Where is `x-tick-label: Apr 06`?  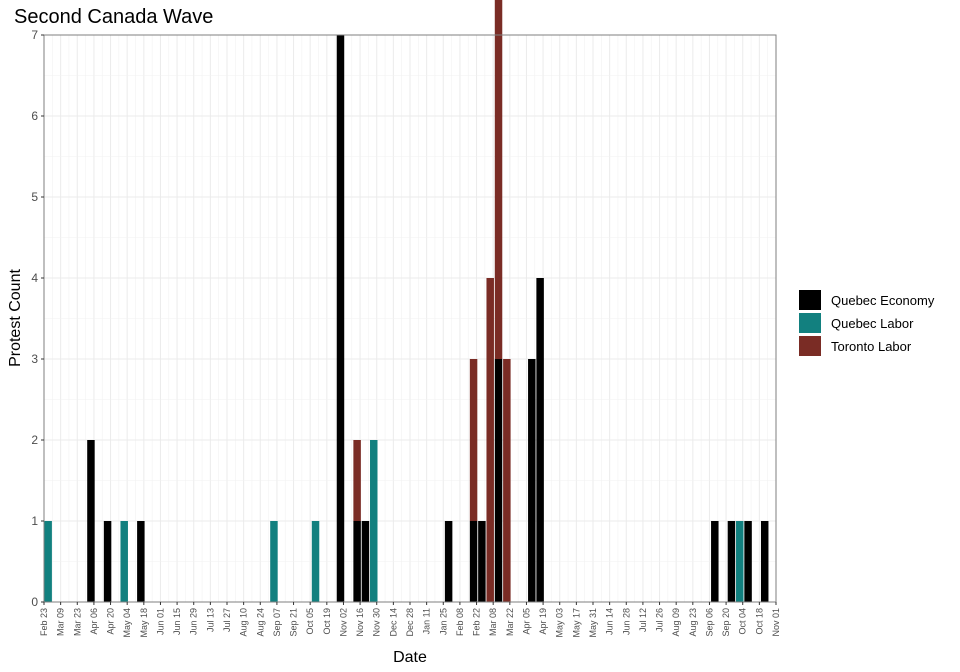
x-tick-label: Apr 06 is located at coordinates (94, 621).